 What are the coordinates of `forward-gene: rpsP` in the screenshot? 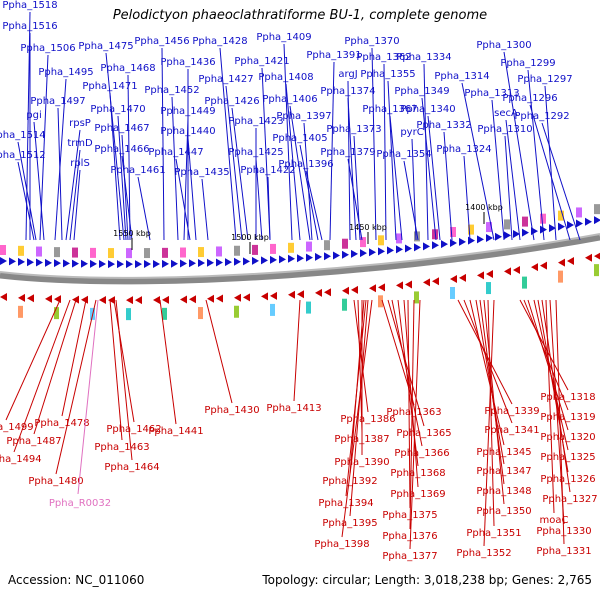 It's located at (78, 179).